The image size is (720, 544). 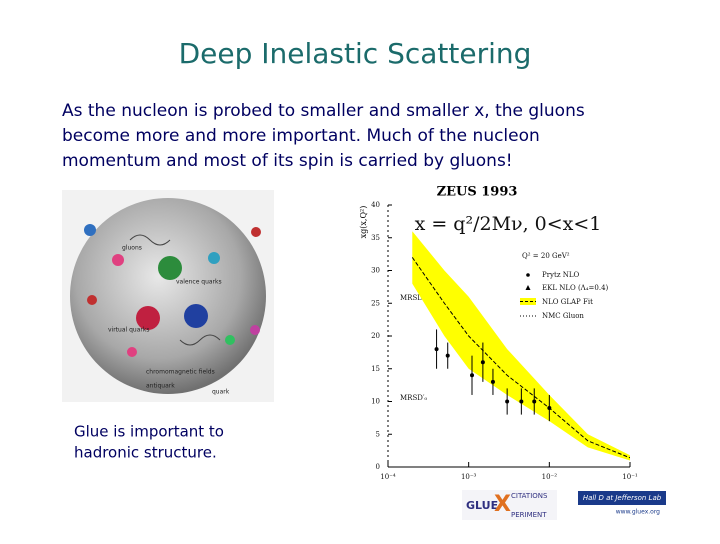 I want to click on logo-text: GLUE, so click(x=482, y=505).